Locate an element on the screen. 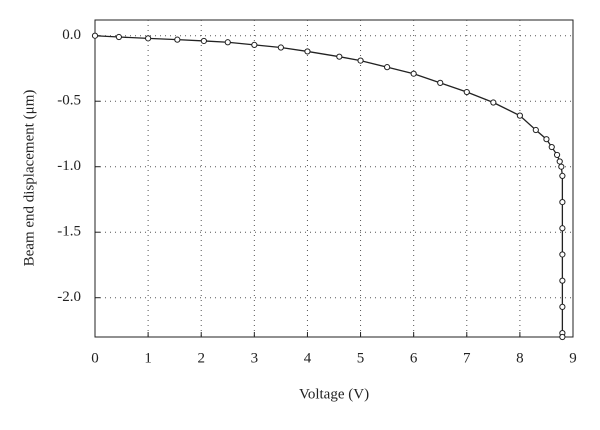 Image resolution: width=600 pixels, height=430 pixels. x-tick-label: 0 is located at coordinates (95, 358).